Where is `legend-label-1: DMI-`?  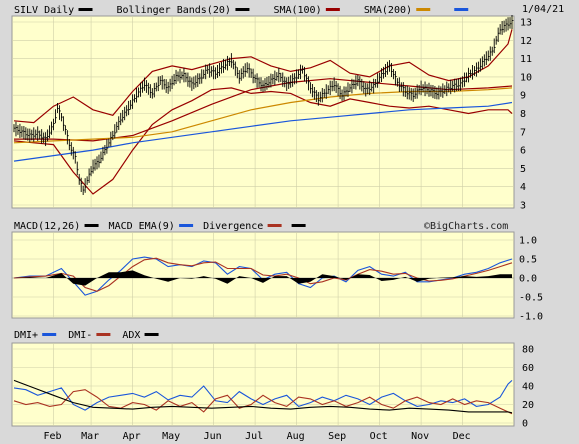 legend-label-1: DMI- is located at coordinates (80, 335).